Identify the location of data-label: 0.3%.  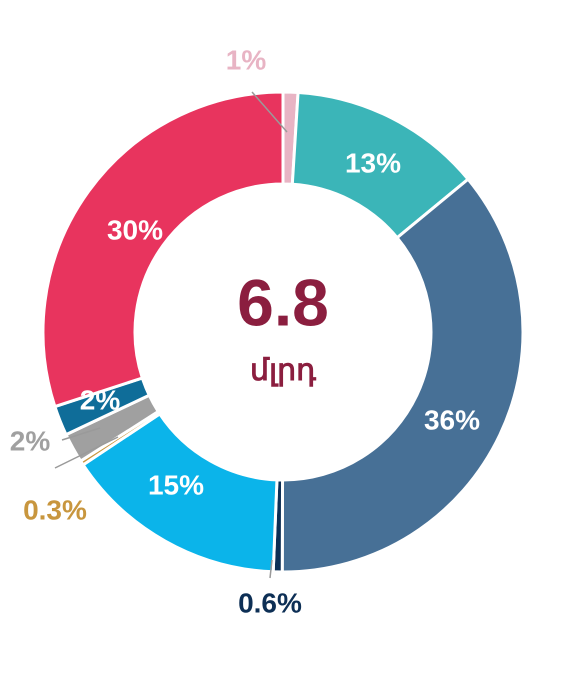
(55, 509).